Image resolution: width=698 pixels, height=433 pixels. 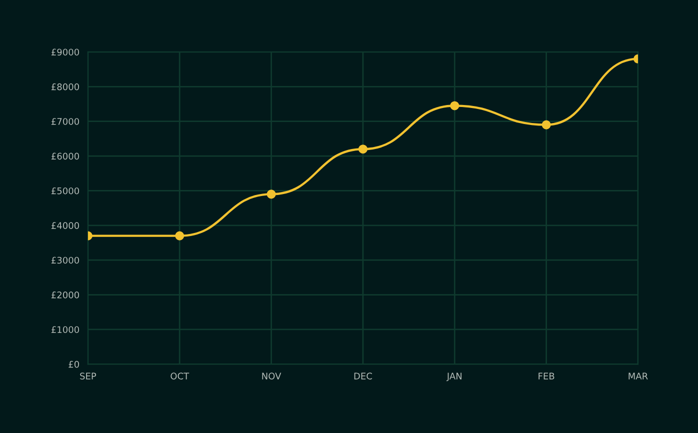 I want to click on x-tick-label: FEB, so click(x=546, y=376).